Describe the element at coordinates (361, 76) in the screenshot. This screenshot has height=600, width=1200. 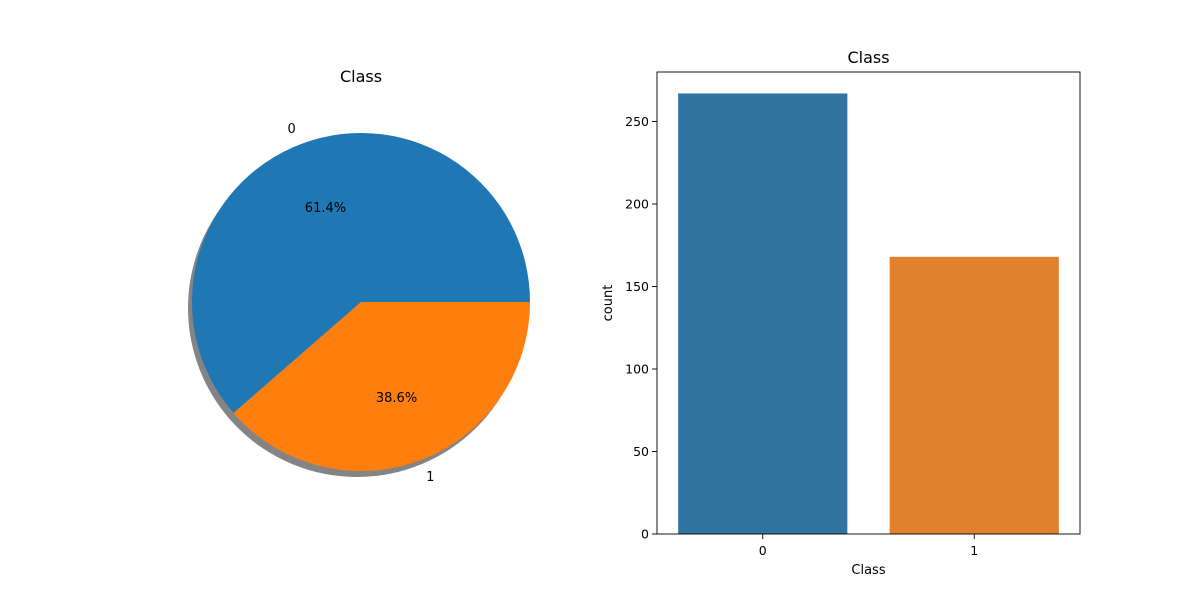
I see `pie-title: Class` at that location.